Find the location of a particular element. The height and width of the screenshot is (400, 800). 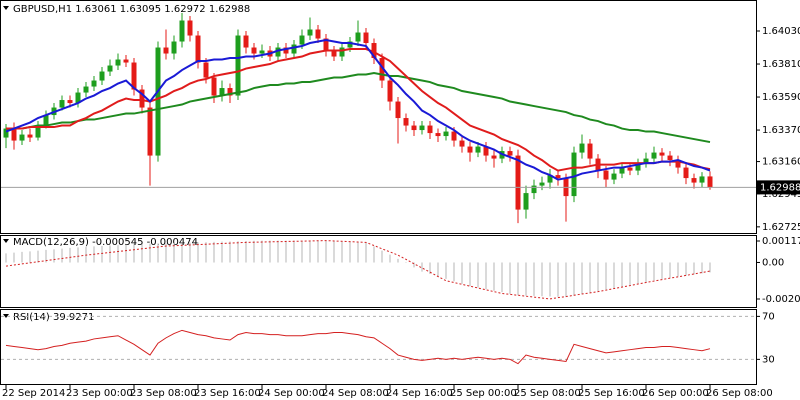

x-tick-label: 25 Sep 16:00 is located at coordinates (611, 393).